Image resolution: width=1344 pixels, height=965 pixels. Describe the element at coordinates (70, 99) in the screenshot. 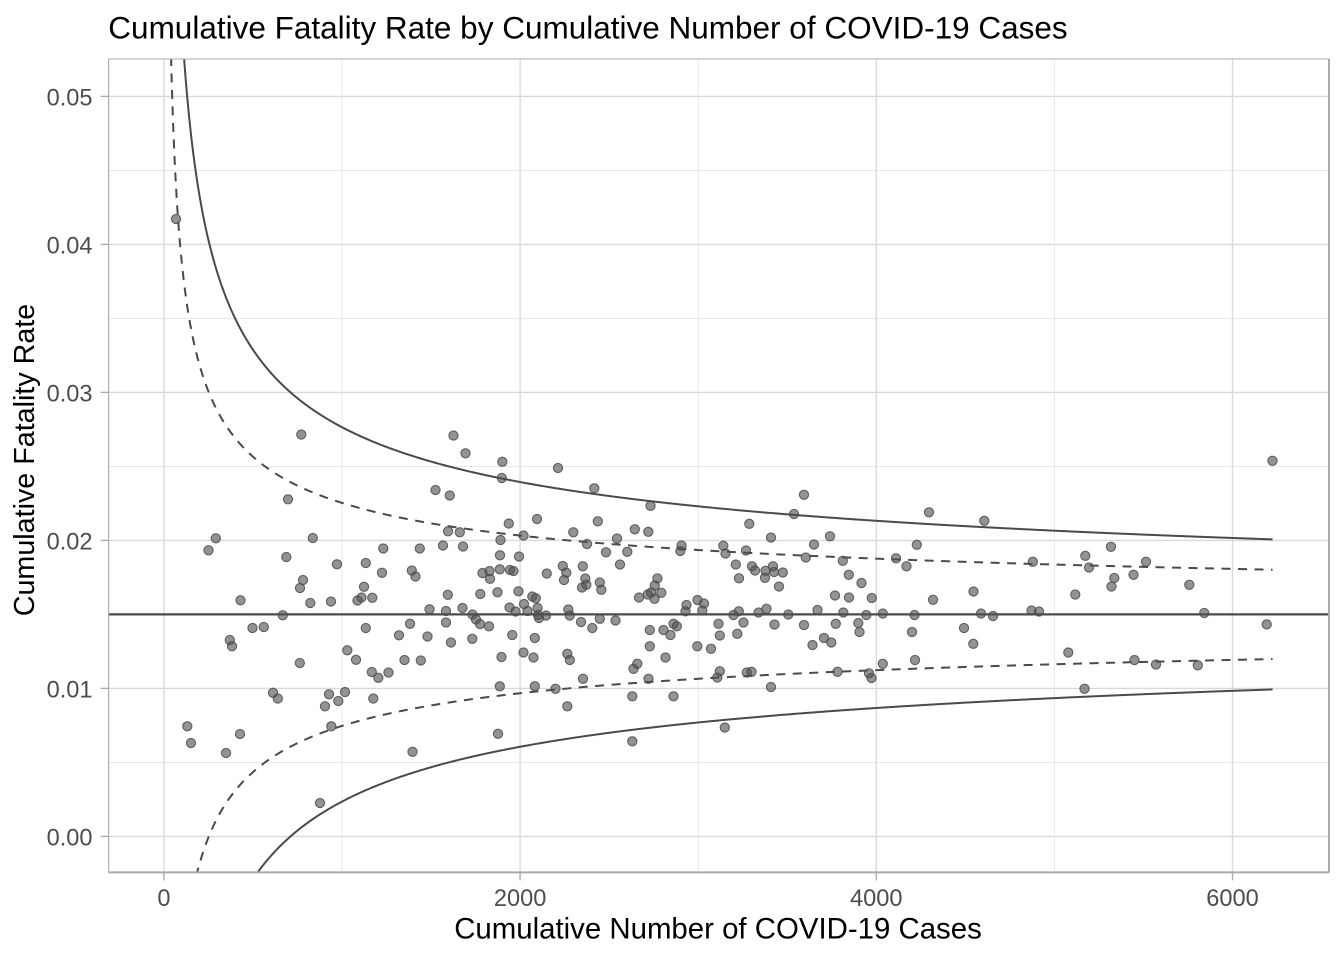

I see `svg-text: 0.05` at that location.